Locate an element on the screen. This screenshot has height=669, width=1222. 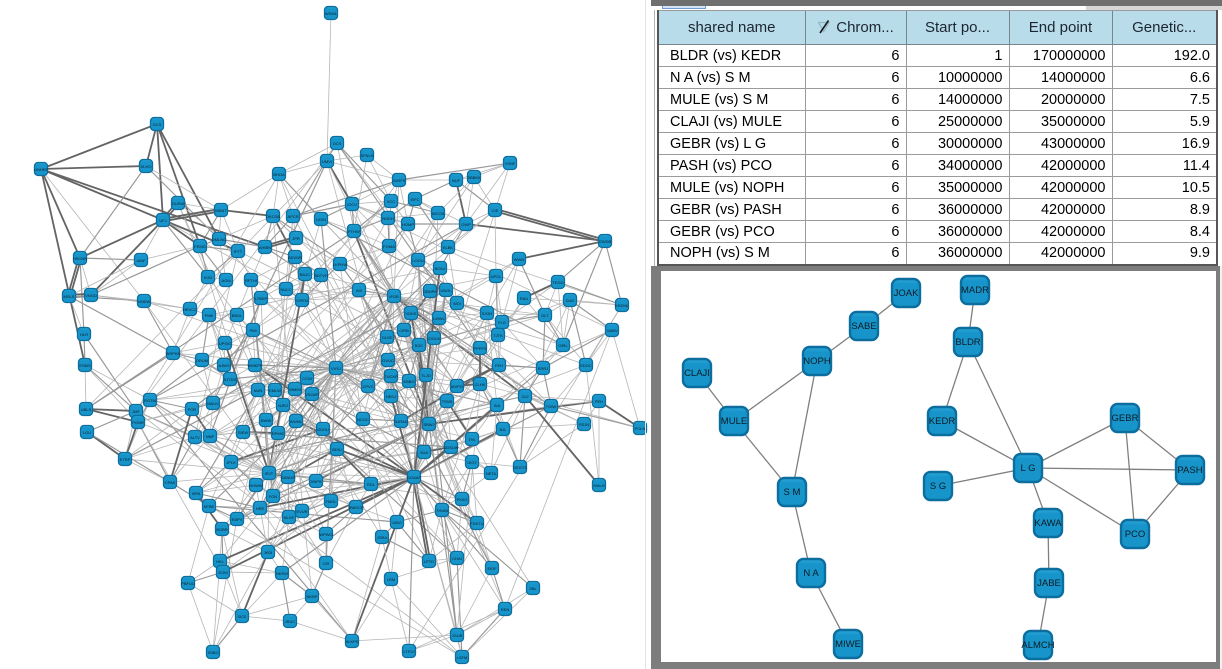
main-network-node: AOM is located at coordinates (226, 280).